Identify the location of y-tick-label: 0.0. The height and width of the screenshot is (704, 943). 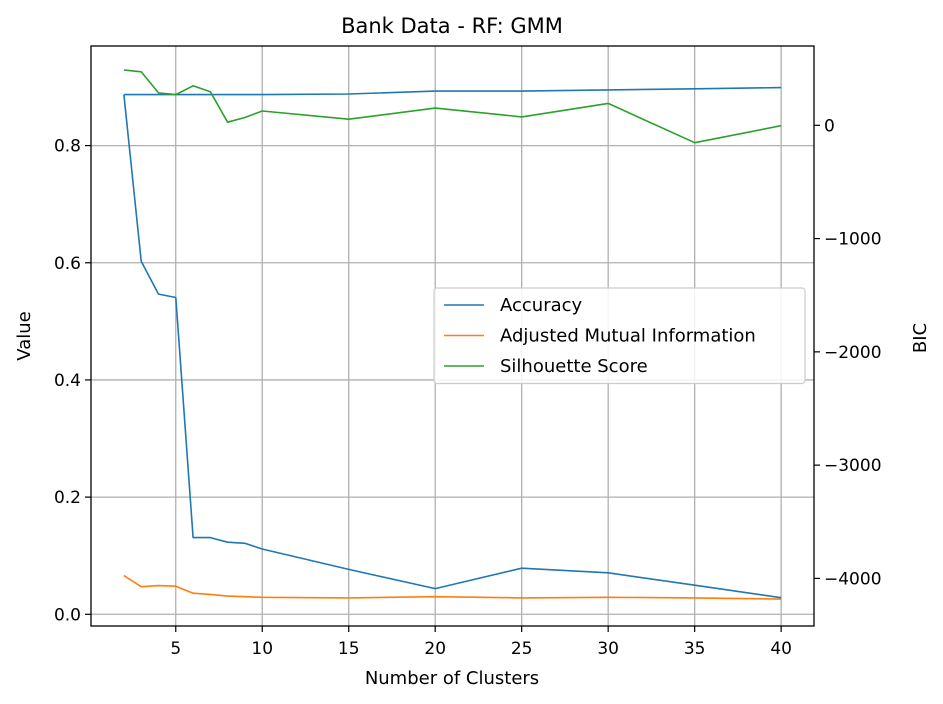
(67, 615).